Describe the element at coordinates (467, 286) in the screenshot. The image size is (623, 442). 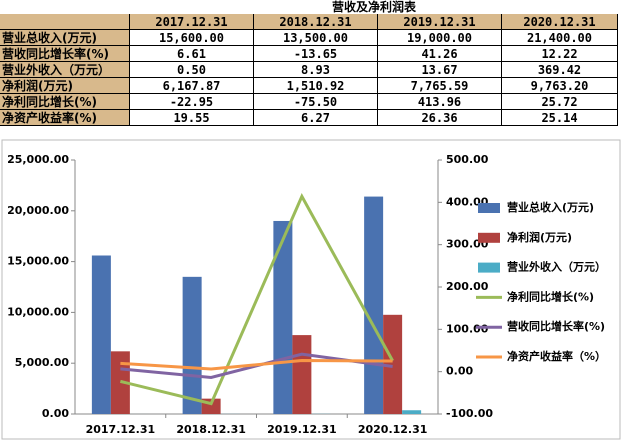
I see `y2-tick-label: 200.00` at that location.